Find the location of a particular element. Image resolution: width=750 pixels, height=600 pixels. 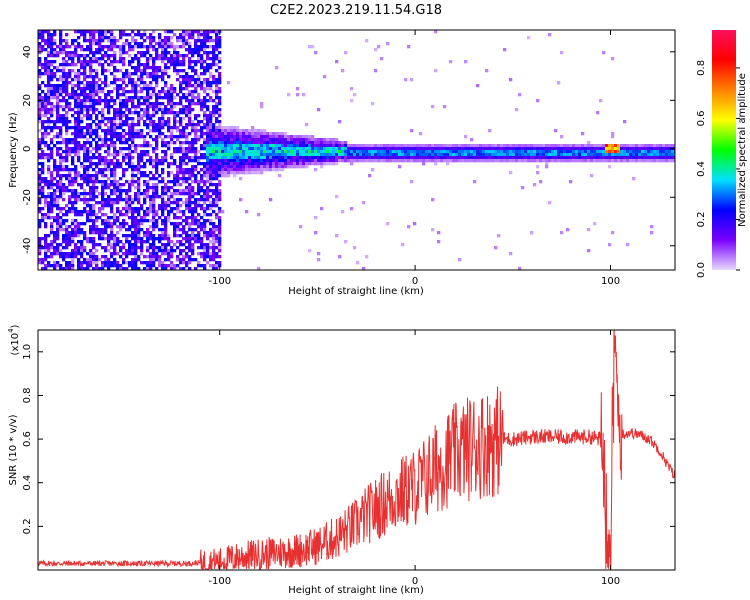

snr-y-multiplier-suffix: ) is located at coordinates (15, 326).